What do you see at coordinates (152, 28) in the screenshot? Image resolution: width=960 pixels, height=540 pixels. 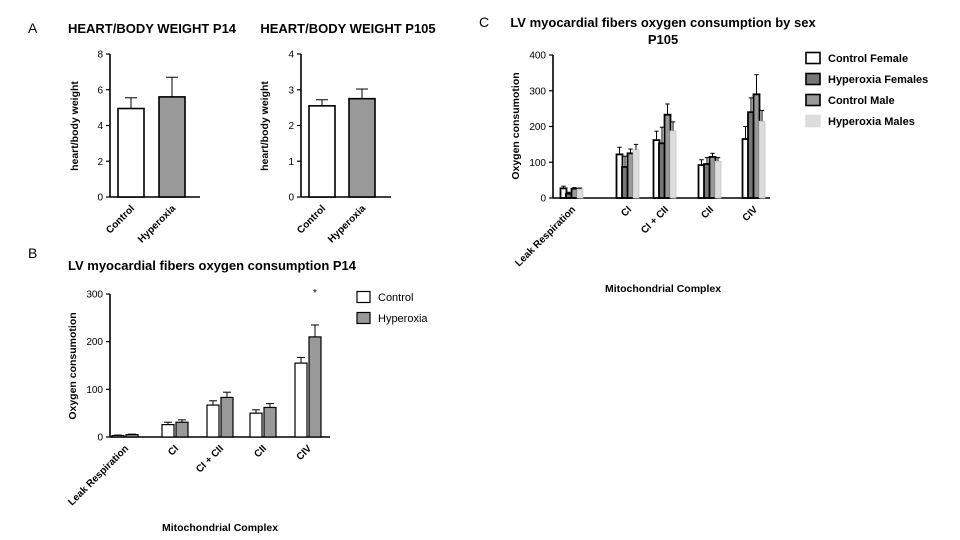 I see `chart-title: HEART/BODY WEIGHT P14` at bounding box center [152, 28].